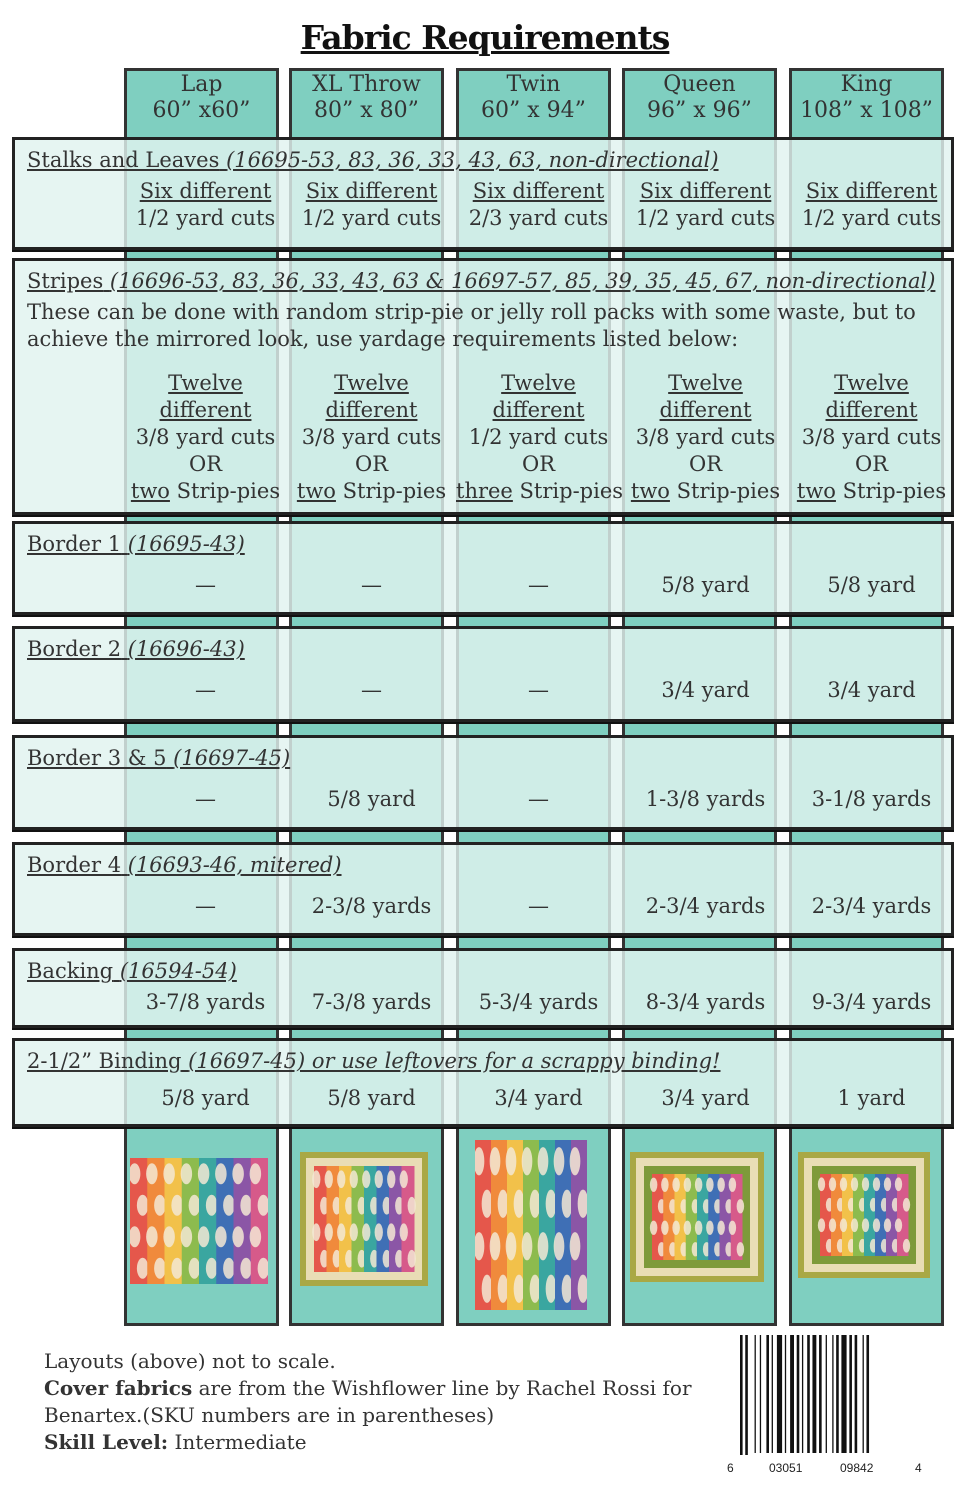 This screenshot has height=1500, width=970. Describe the element at coordinates (538, 1002) in the screenshot. I see `cell-value: 5-3/4 yards` at that location.